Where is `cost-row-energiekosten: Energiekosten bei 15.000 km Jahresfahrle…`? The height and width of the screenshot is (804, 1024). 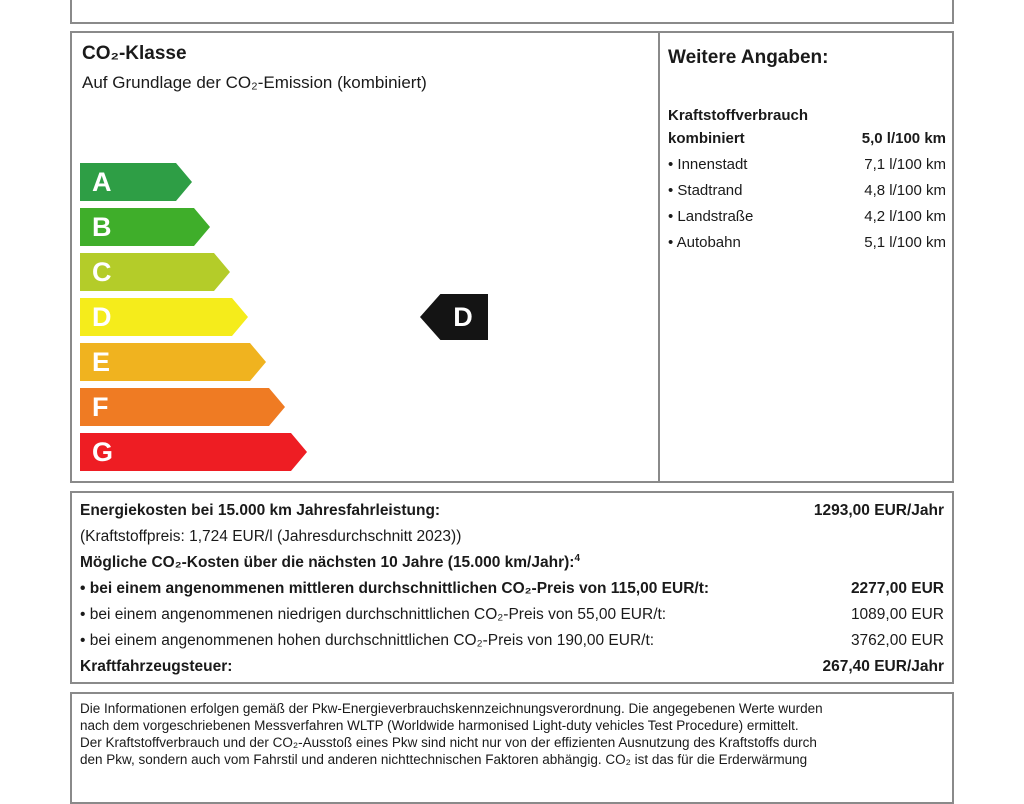 cost-row-energiekosten: Energiekosten bei 15.000 km Jahresfahrle… is located at coordinates (512, 511).